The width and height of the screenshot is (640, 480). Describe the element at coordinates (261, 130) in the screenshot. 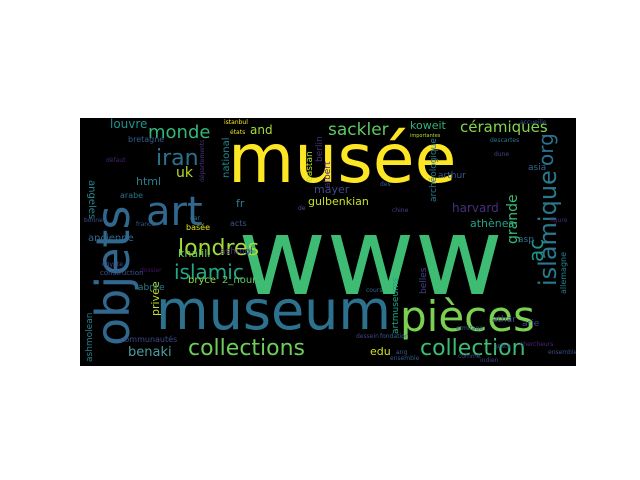

I see `word-and: and` at that location.